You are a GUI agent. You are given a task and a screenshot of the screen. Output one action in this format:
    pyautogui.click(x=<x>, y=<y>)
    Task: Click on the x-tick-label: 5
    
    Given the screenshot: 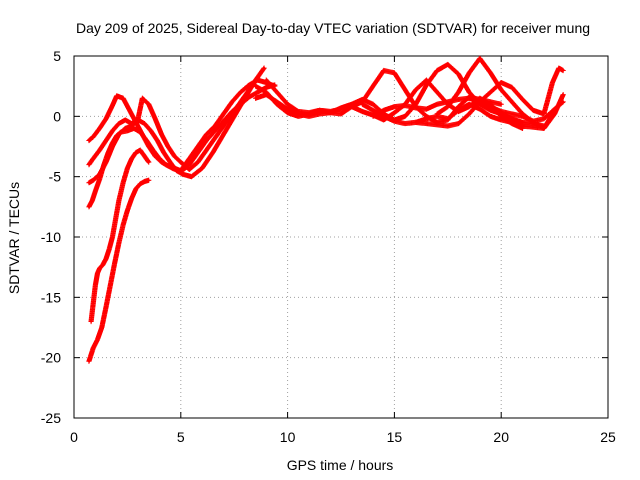 What is the action you would take?
    pyautogui.click(x=181, y=437)
    